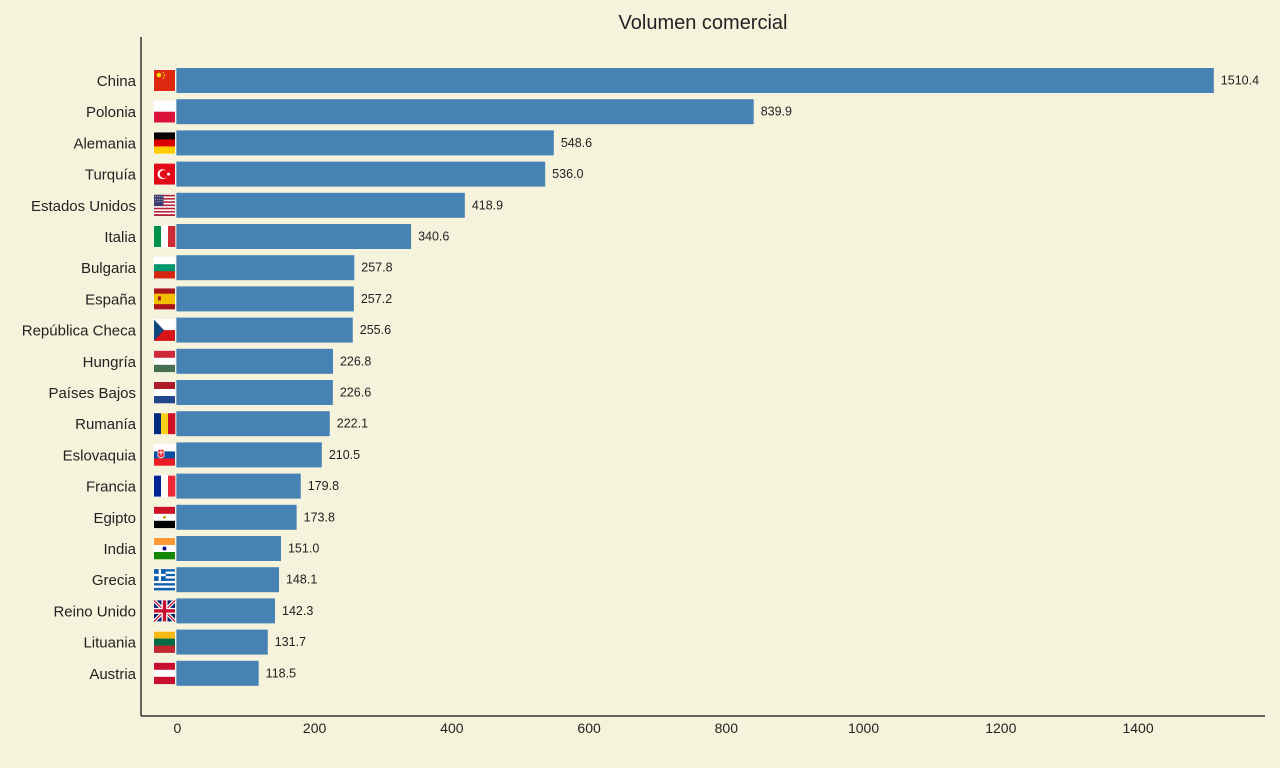  I want to click on value-label: 548.6, so click(576, 143).